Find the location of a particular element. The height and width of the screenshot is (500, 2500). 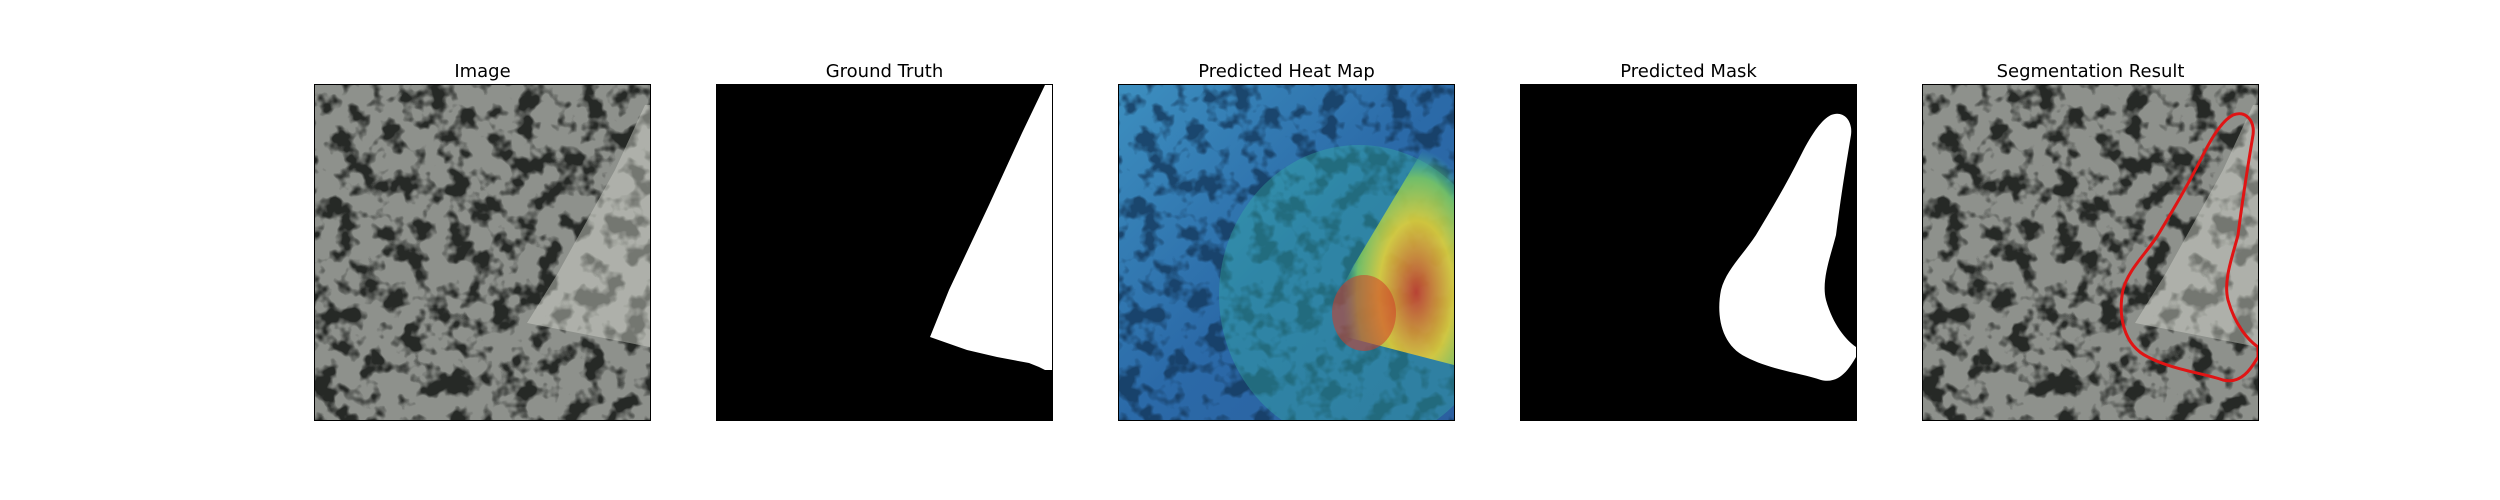

predicted-mask-region is located at coordinates (1787, 247).